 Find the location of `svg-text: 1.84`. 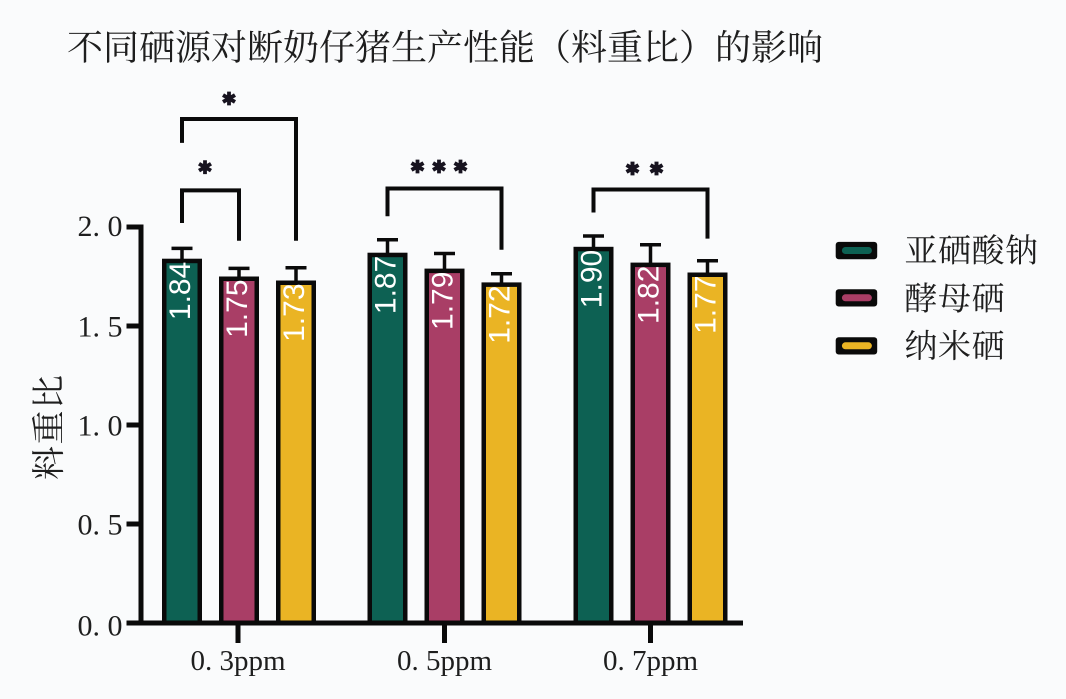

svg-text: 1.84 is located at coordinates (180, 291).